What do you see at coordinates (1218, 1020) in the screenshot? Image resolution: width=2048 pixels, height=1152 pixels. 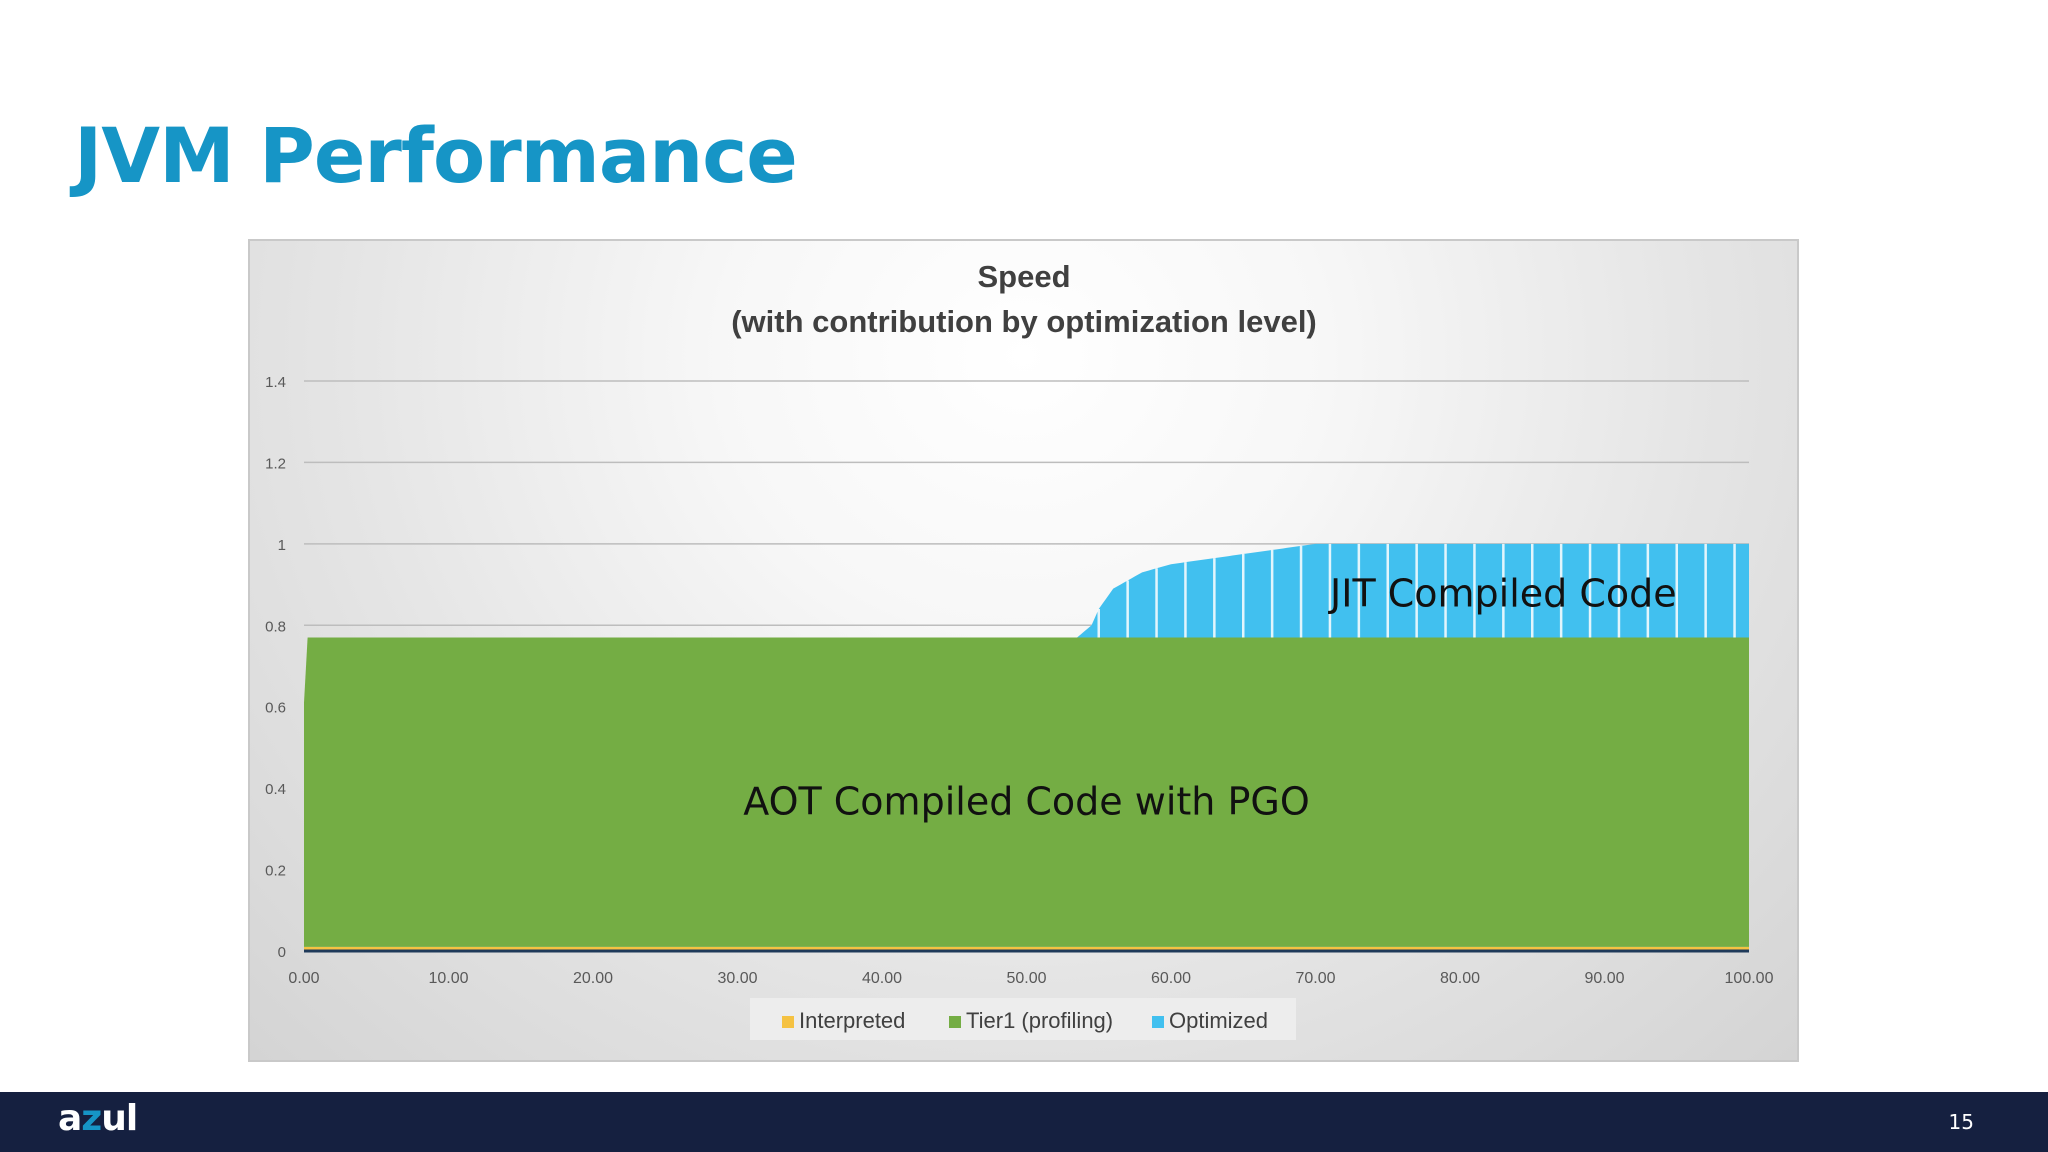 I see `legend-label: Optimized` at bounding box center [1218, 1020].